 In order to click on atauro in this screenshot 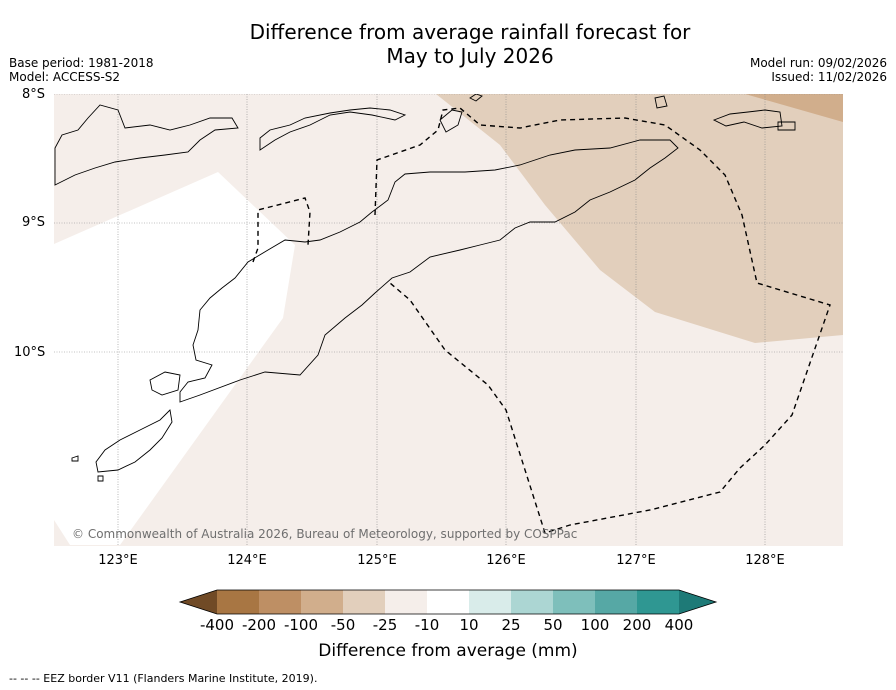, I will do `click(451, 121)`.